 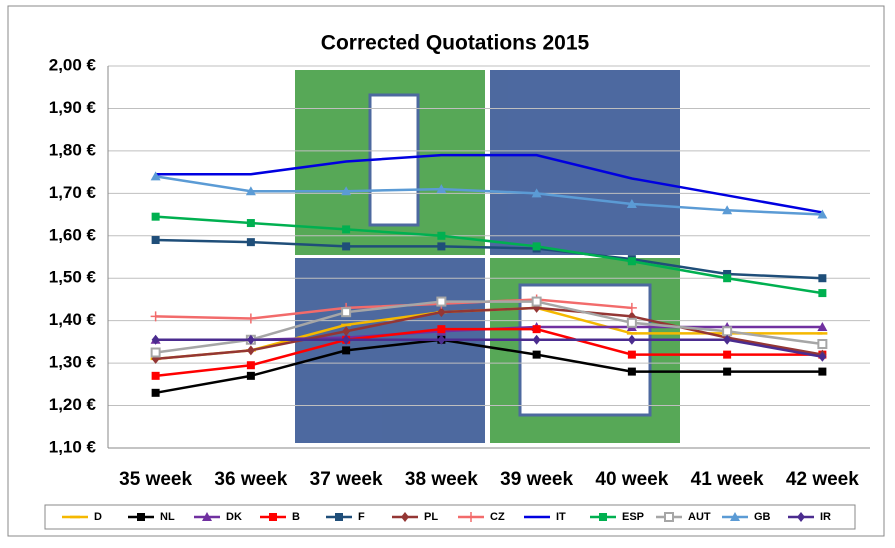 What do you see at coordinates (155, 479) in the screenshot?
I see `x-tick-label: 35 week` at bounding box center [155, 479].